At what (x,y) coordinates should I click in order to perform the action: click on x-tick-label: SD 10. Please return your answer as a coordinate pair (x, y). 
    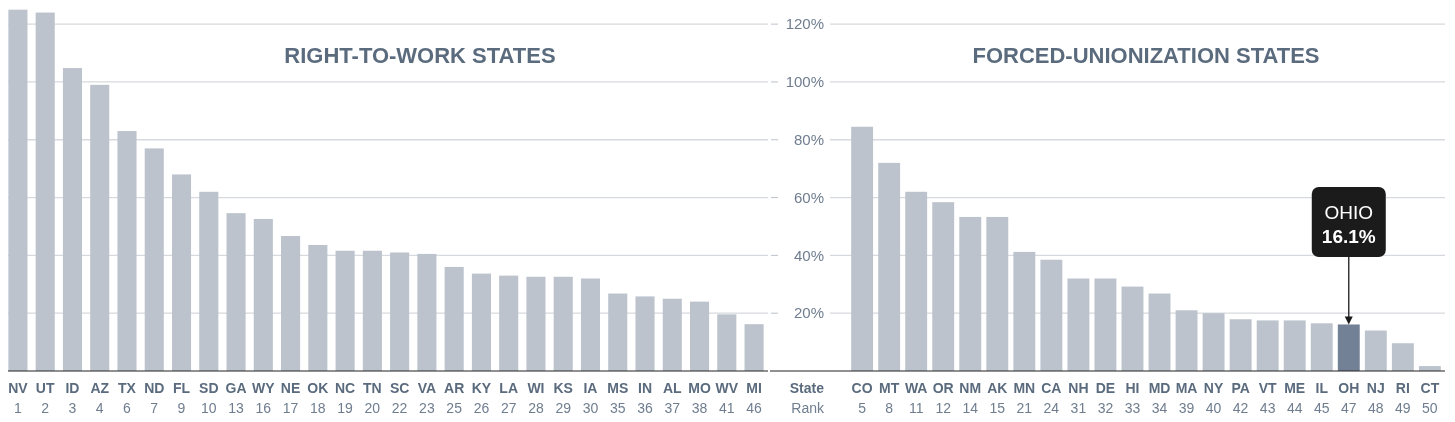
    Looking at the image, I should click on (209, 398).